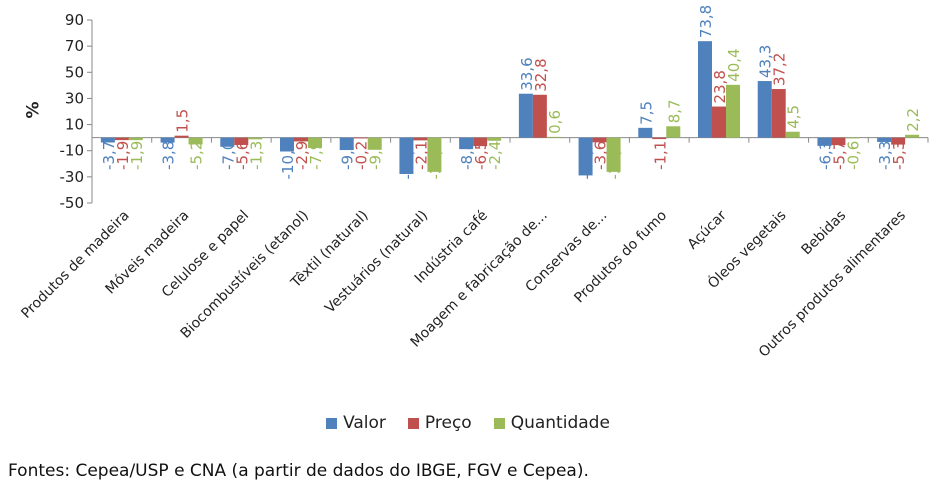  What do you see at coordinates (256, 155) in the screenshot?
I see `data-label: -1,3` at bounding box center [256, 155].